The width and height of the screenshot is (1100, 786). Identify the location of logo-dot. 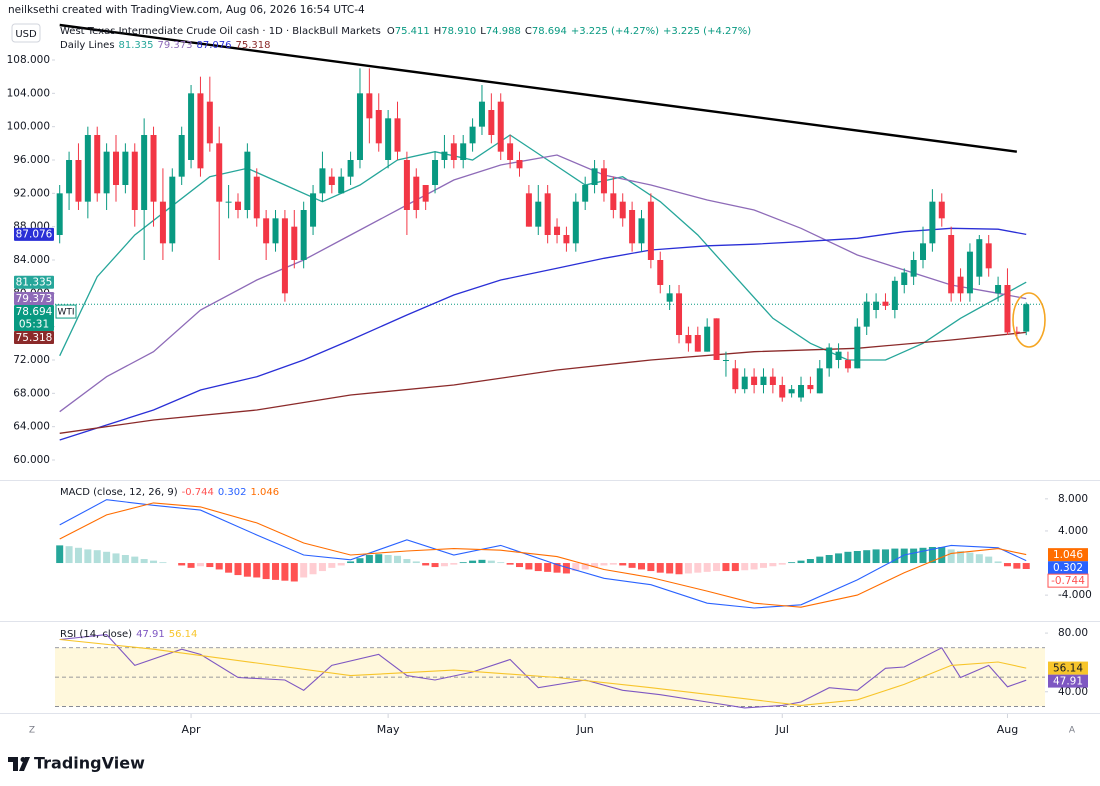
(23, 759).